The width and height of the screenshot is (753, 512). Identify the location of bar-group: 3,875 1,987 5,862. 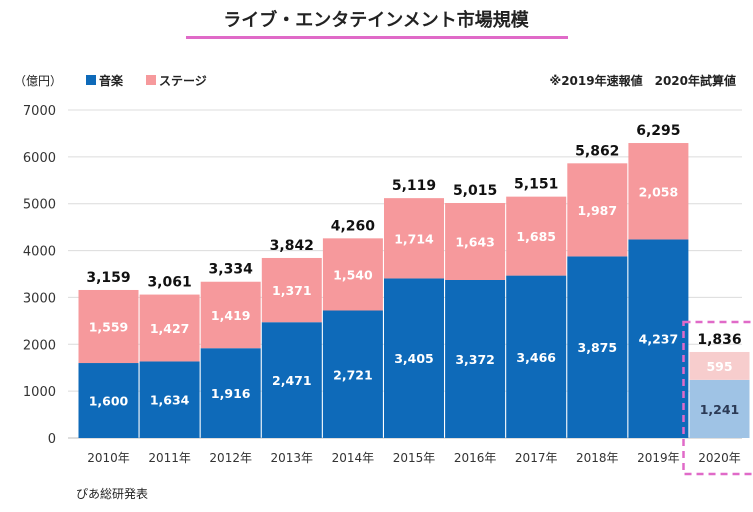
(597, 290).